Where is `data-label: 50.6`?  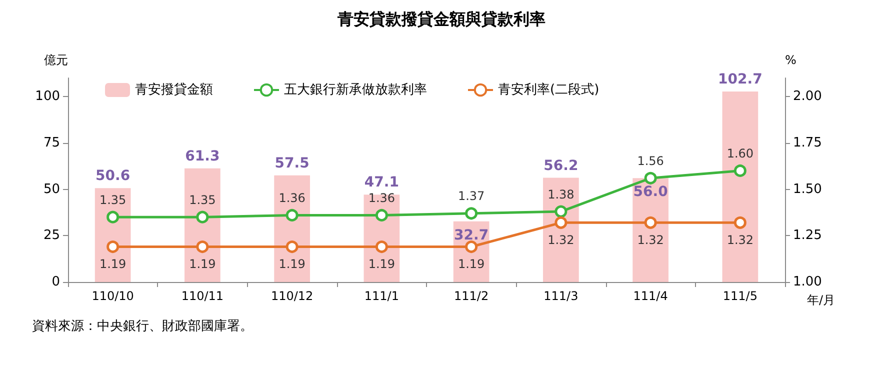 data-label: 50.6 is located at coordinates (113, 176).